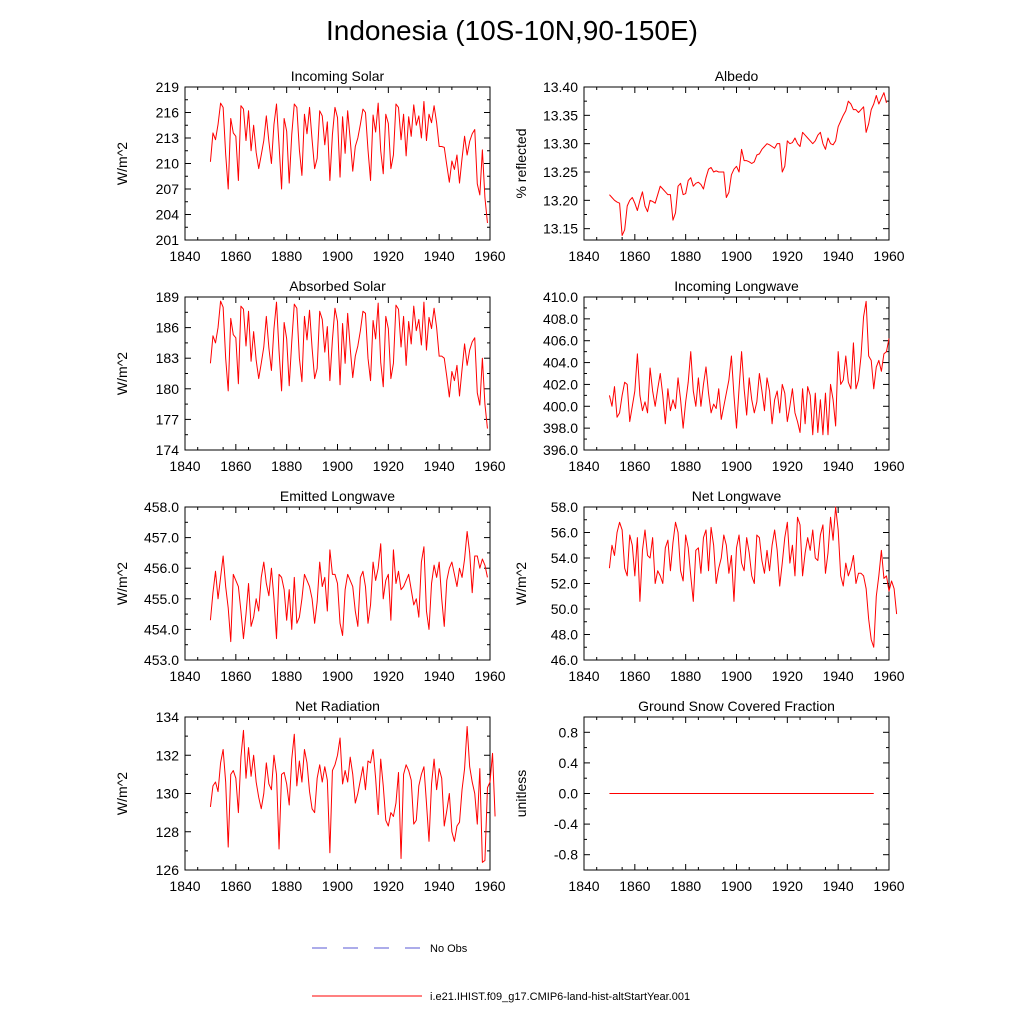 Image resolution: width=1024 pixels, height=1024 pixels. Describe the element at coordinates (564, 558) in the screenshot. I see `y-tick-label: 54.0` at that location.